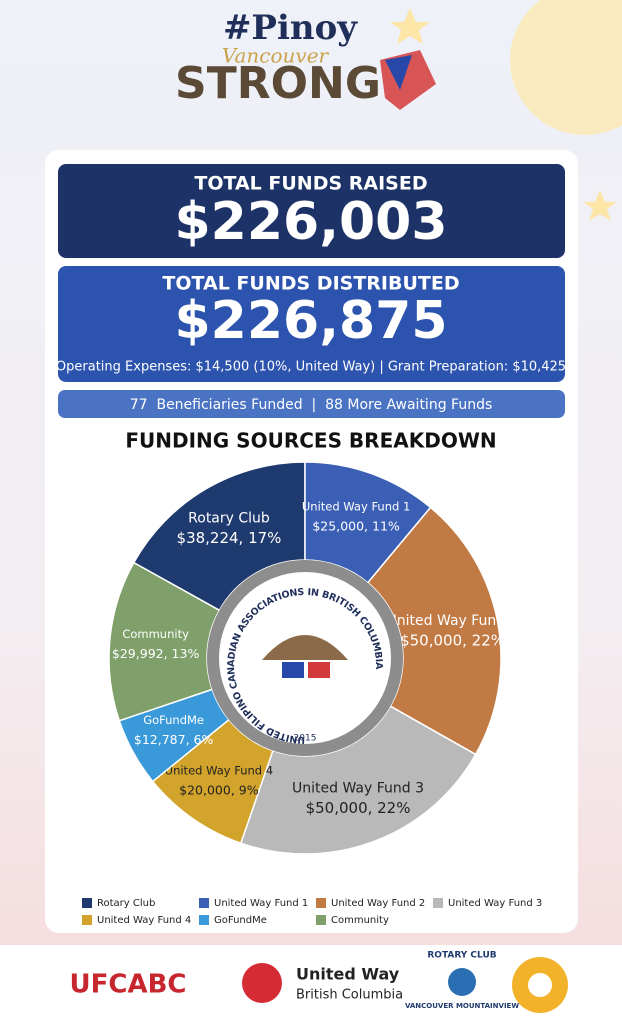  What do you see at coordinates (540, 985) in the screenshot?
I see `rotary-wheel-hub` at bounding box center [540, 985].